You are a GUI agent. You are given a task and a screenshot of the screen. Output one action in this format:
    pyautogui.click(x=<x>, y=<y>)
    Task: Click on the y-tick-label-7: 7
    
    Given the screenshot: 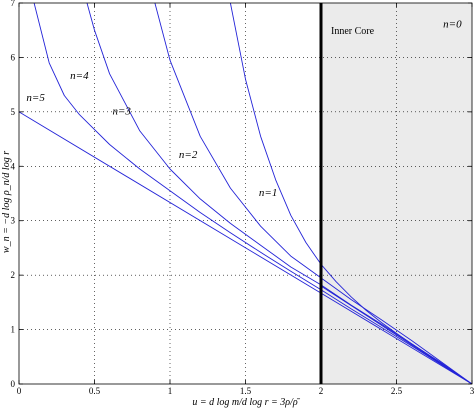 What is the action you would take?
    pyautogui.click(x=13, y=4)
    